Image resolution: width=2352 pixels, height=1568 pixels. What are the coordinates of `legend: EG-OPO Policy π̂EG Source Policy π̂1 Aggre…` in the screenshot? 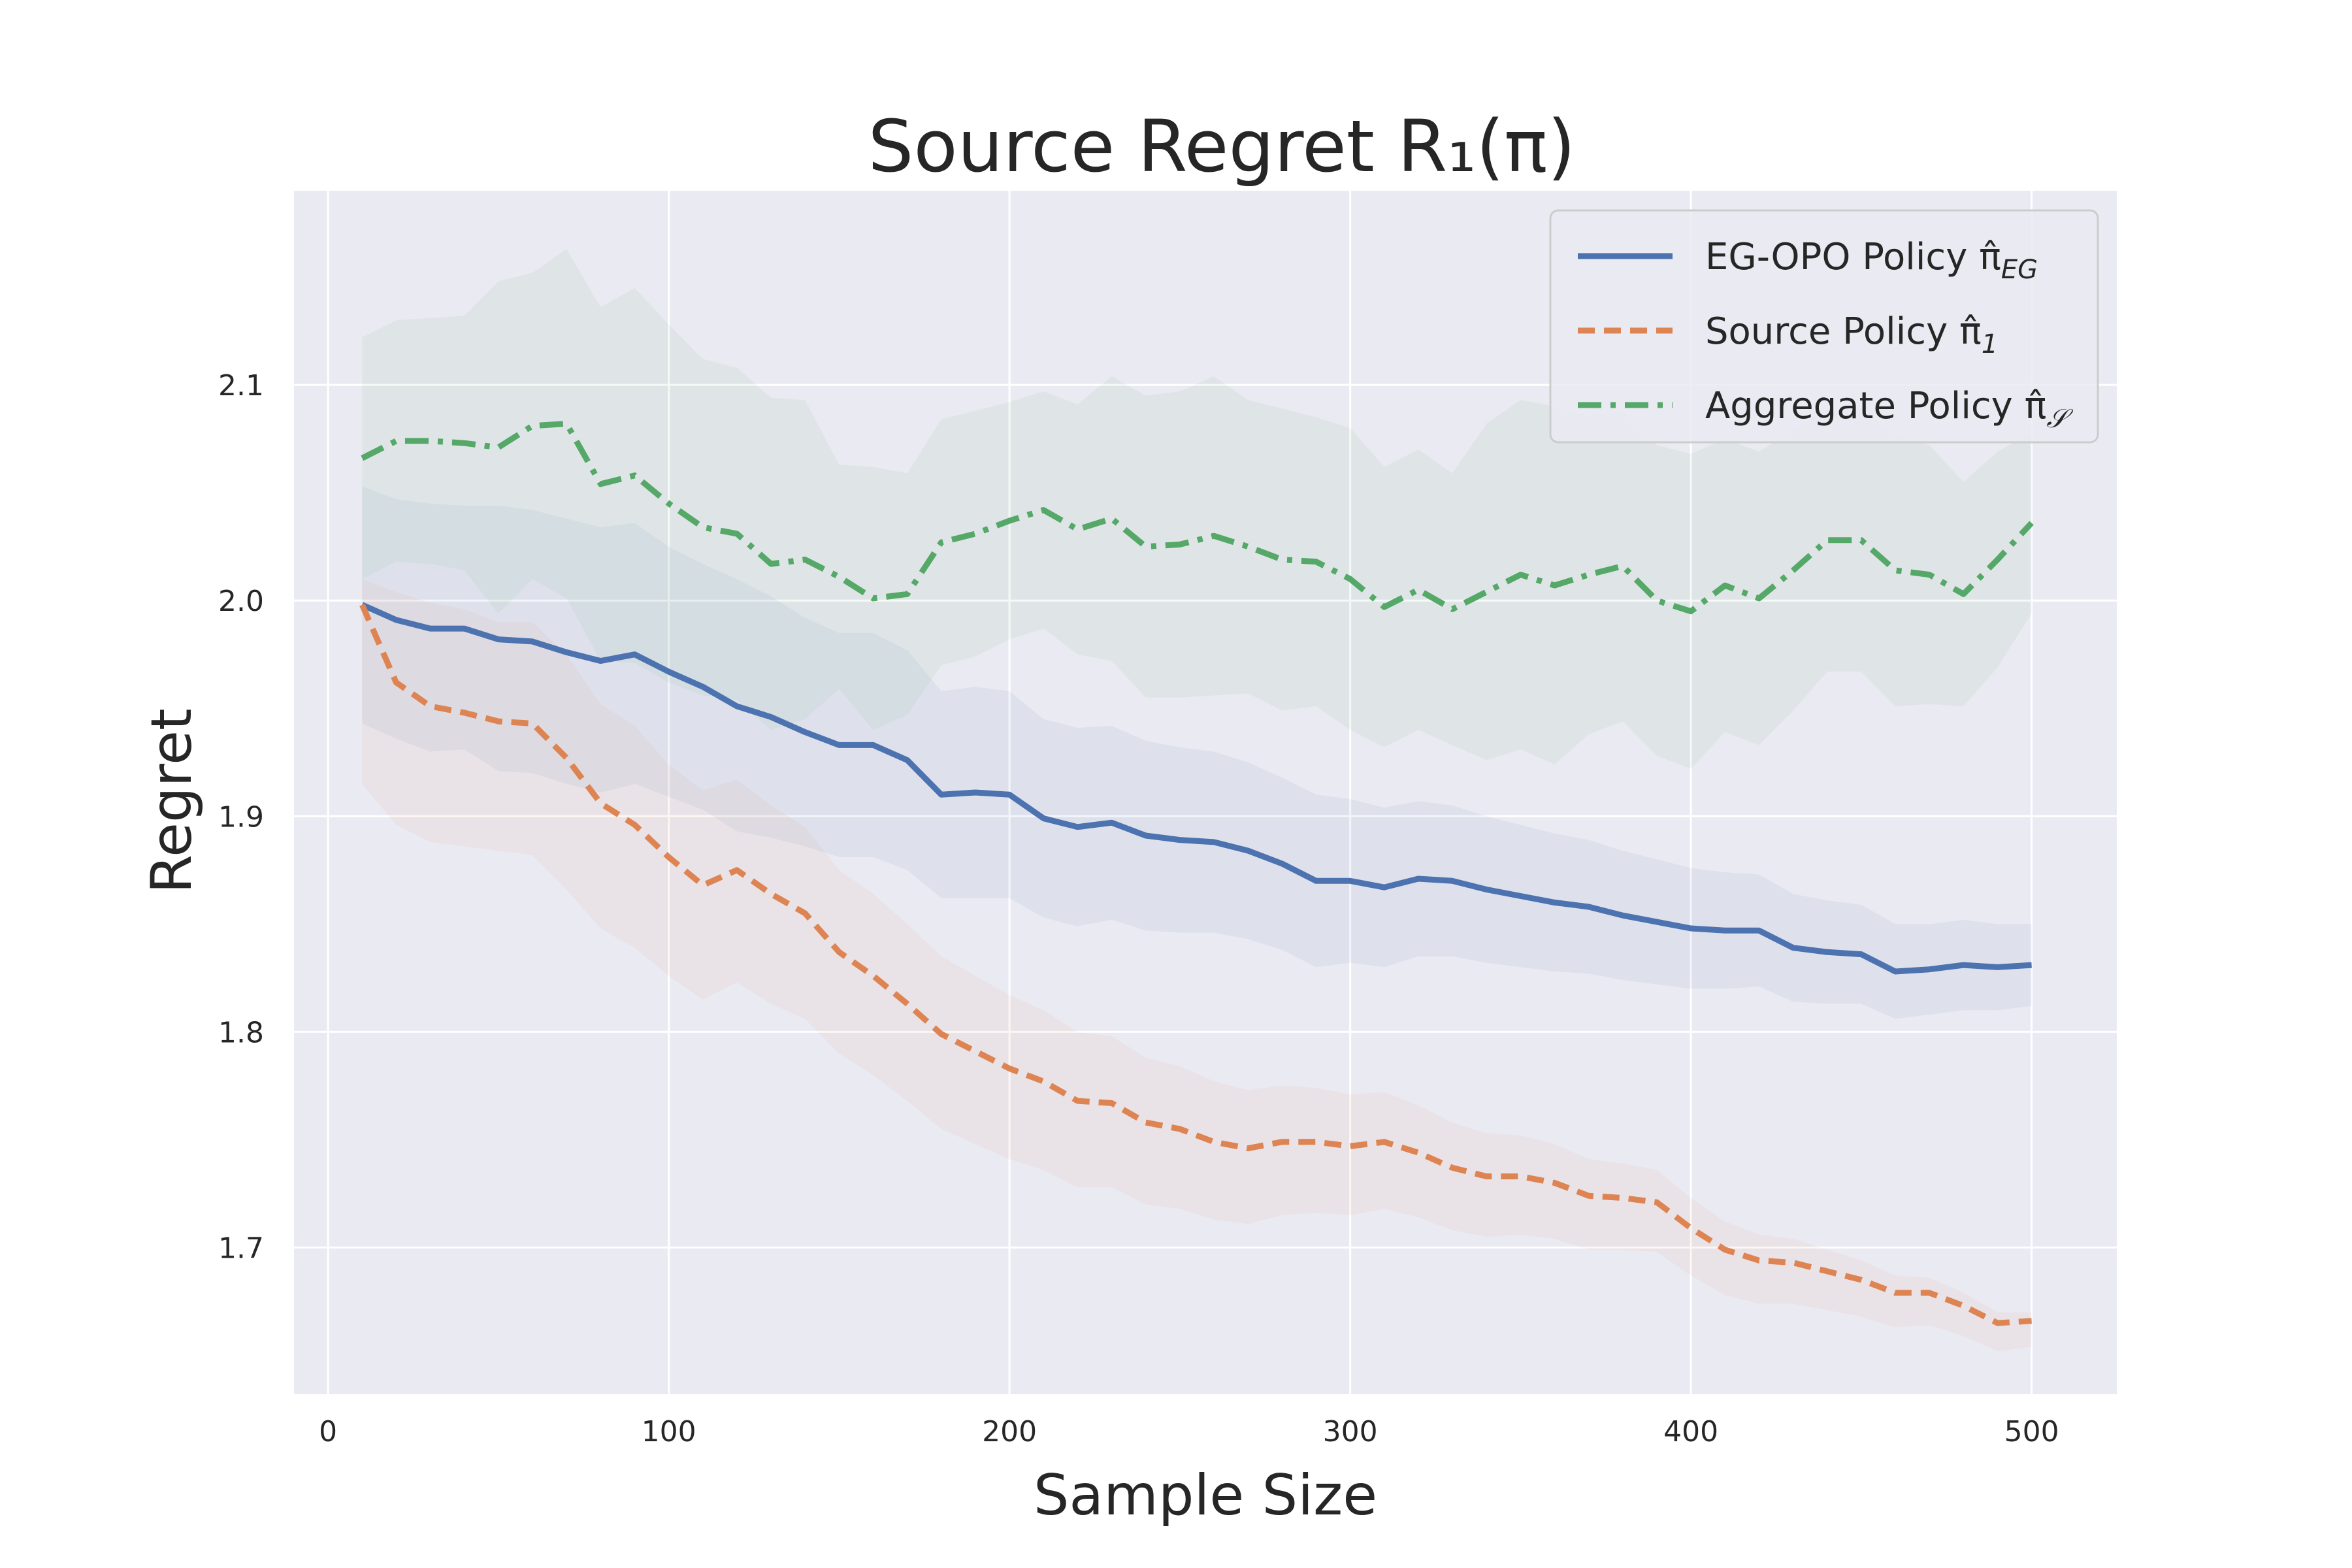 It's located at (1824, 326).